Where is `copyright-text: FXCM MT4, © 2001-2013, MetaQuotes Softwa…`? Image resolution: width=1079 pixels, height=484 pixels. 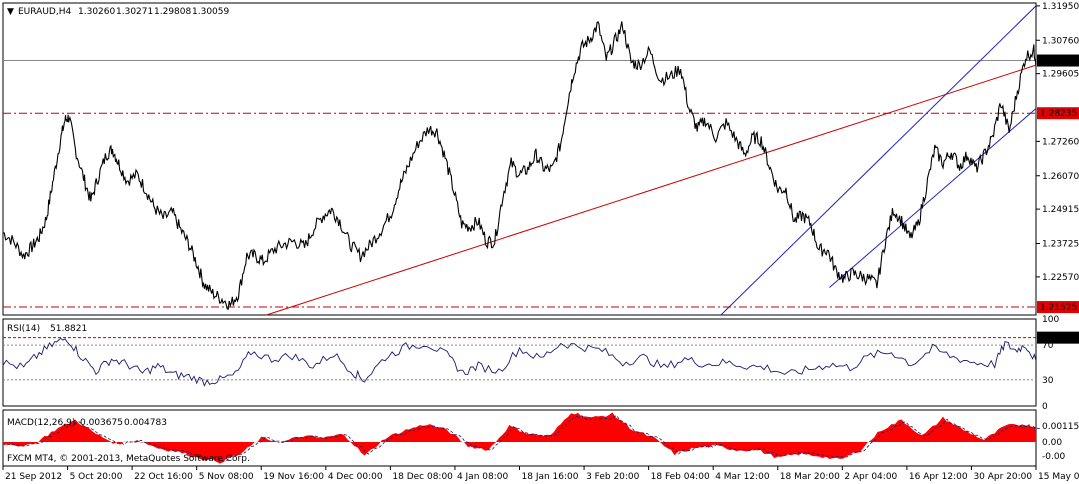 copyright-text: FXCM MT4, © 2001-2013, MetaQuotes Softwa… is located at coordinates (128, 459).